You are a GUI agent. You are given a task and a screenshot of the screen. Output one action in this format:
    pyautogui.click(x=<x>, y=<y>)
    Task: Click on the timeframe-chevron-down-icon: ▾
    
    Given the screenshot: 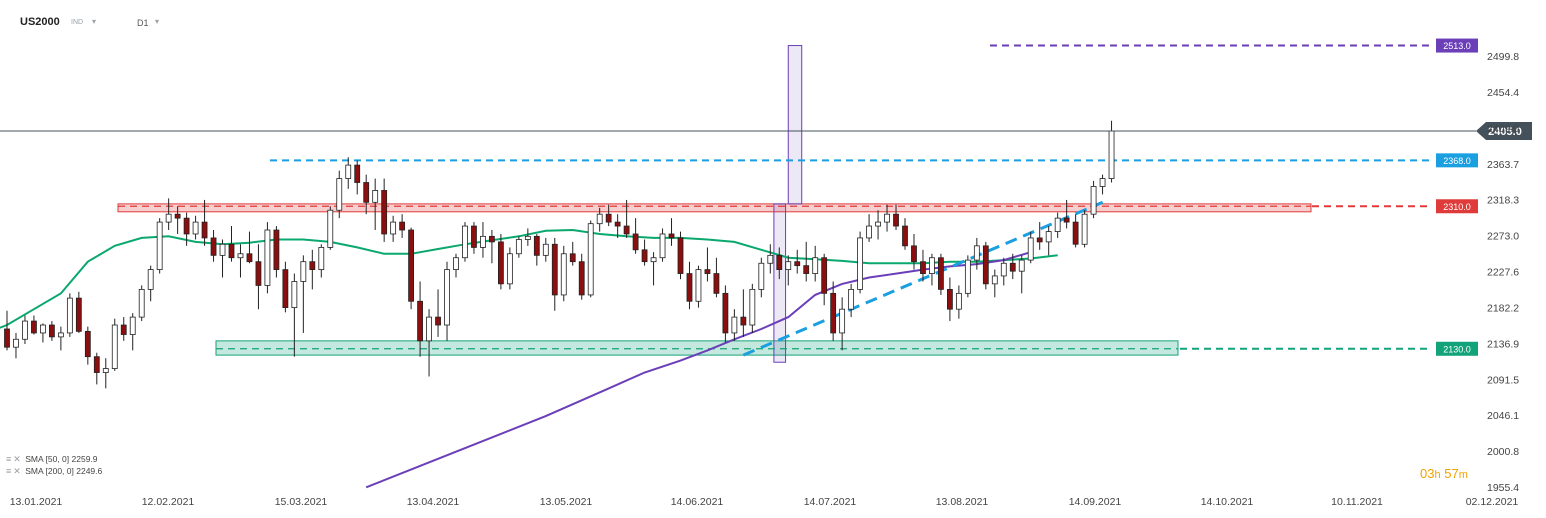 What is the action you would take?
    pyautogui.click(x=157, y=21)
    